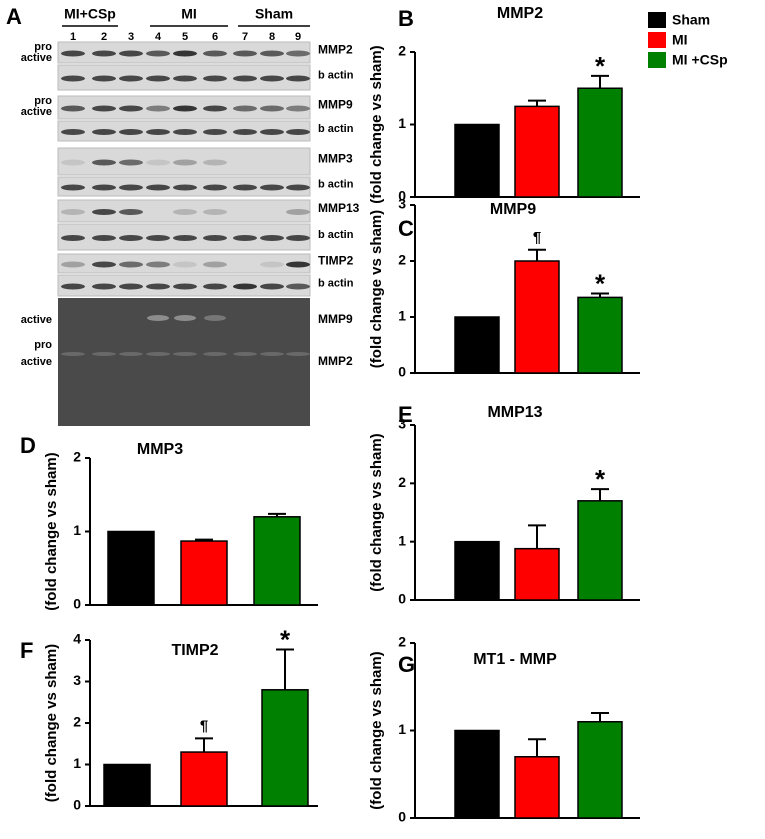 The image size is (765, 839). What do you see at coordinates (14, 16) in the screenshot?
I see `panel-letter: A` at bounding box center [14, 16].